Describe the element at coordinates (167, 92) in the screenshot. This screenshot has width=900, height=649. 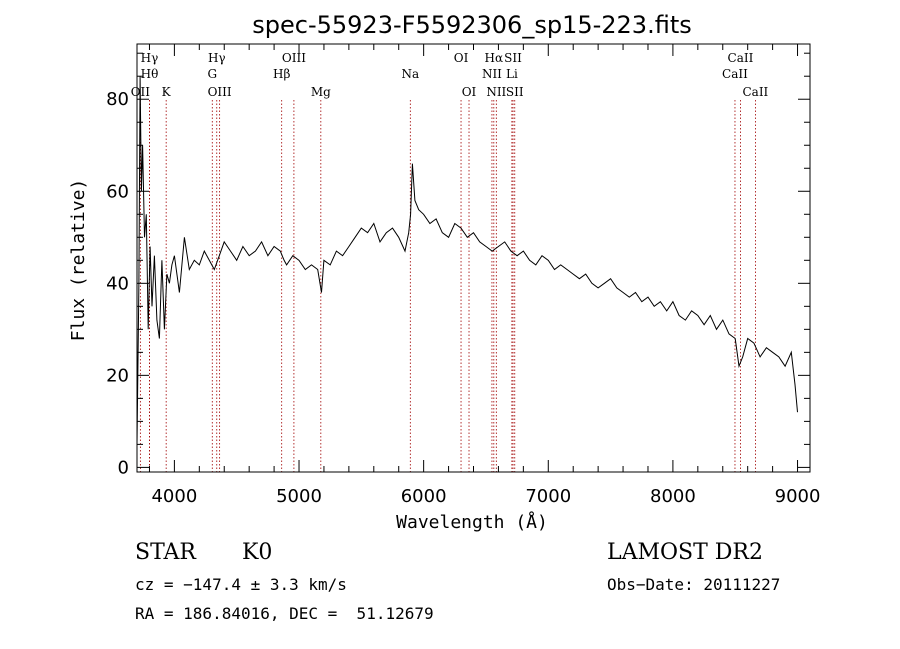
I see `line-marker-label: K` at that location.